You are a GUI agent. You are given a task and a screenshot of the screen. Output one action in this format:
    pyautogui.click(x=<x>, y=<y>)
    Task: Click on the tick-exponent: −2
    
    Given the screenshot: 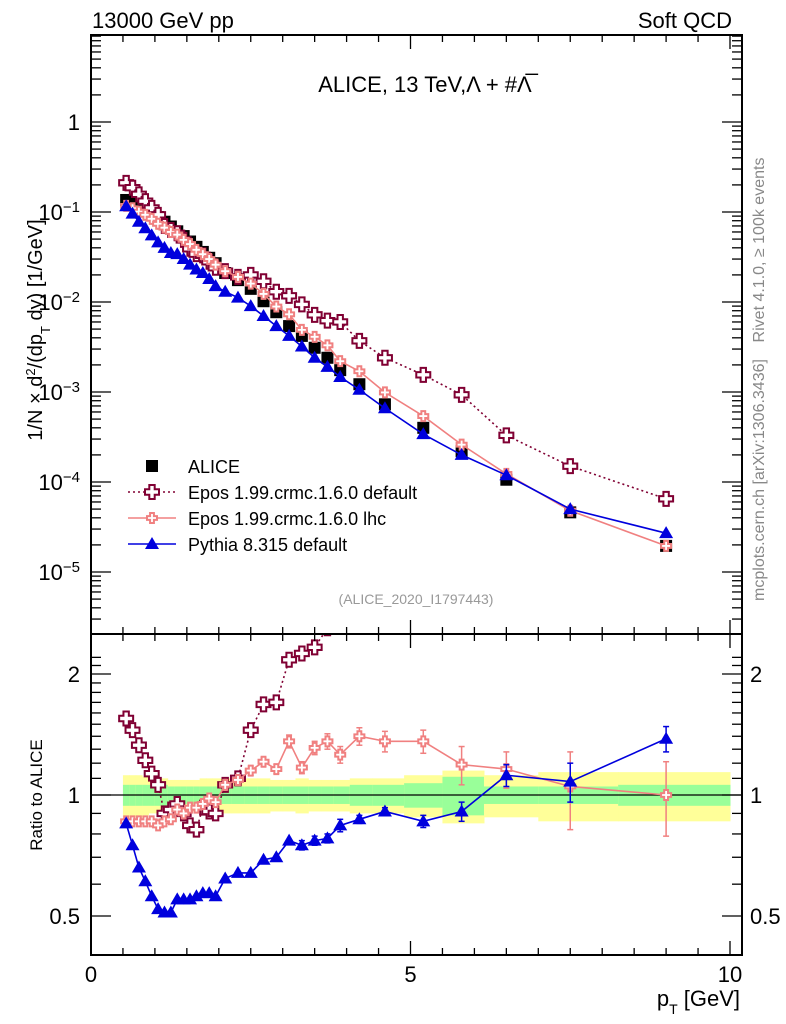 What is the action you would take?
    pyautogui.click(x=71, y=297)
    